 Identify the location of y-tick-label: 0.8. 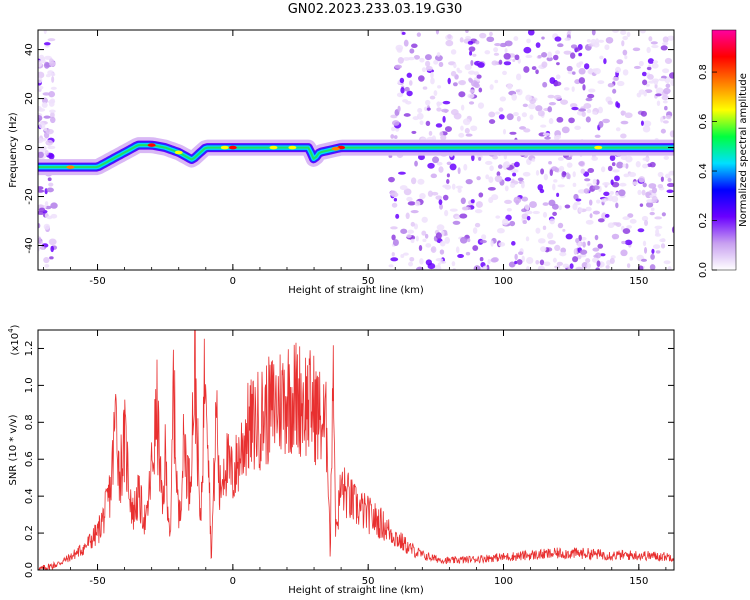
(29, 422).